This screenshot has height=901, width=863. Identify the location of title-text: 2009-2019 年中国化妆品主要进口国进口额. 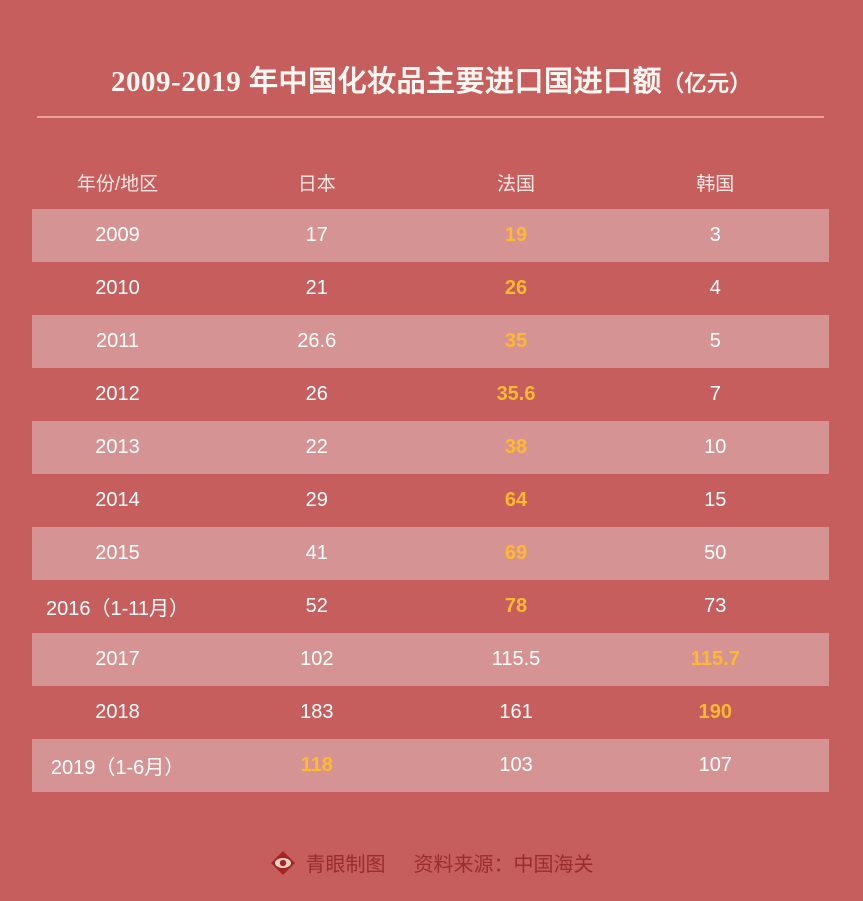
(386, 82).